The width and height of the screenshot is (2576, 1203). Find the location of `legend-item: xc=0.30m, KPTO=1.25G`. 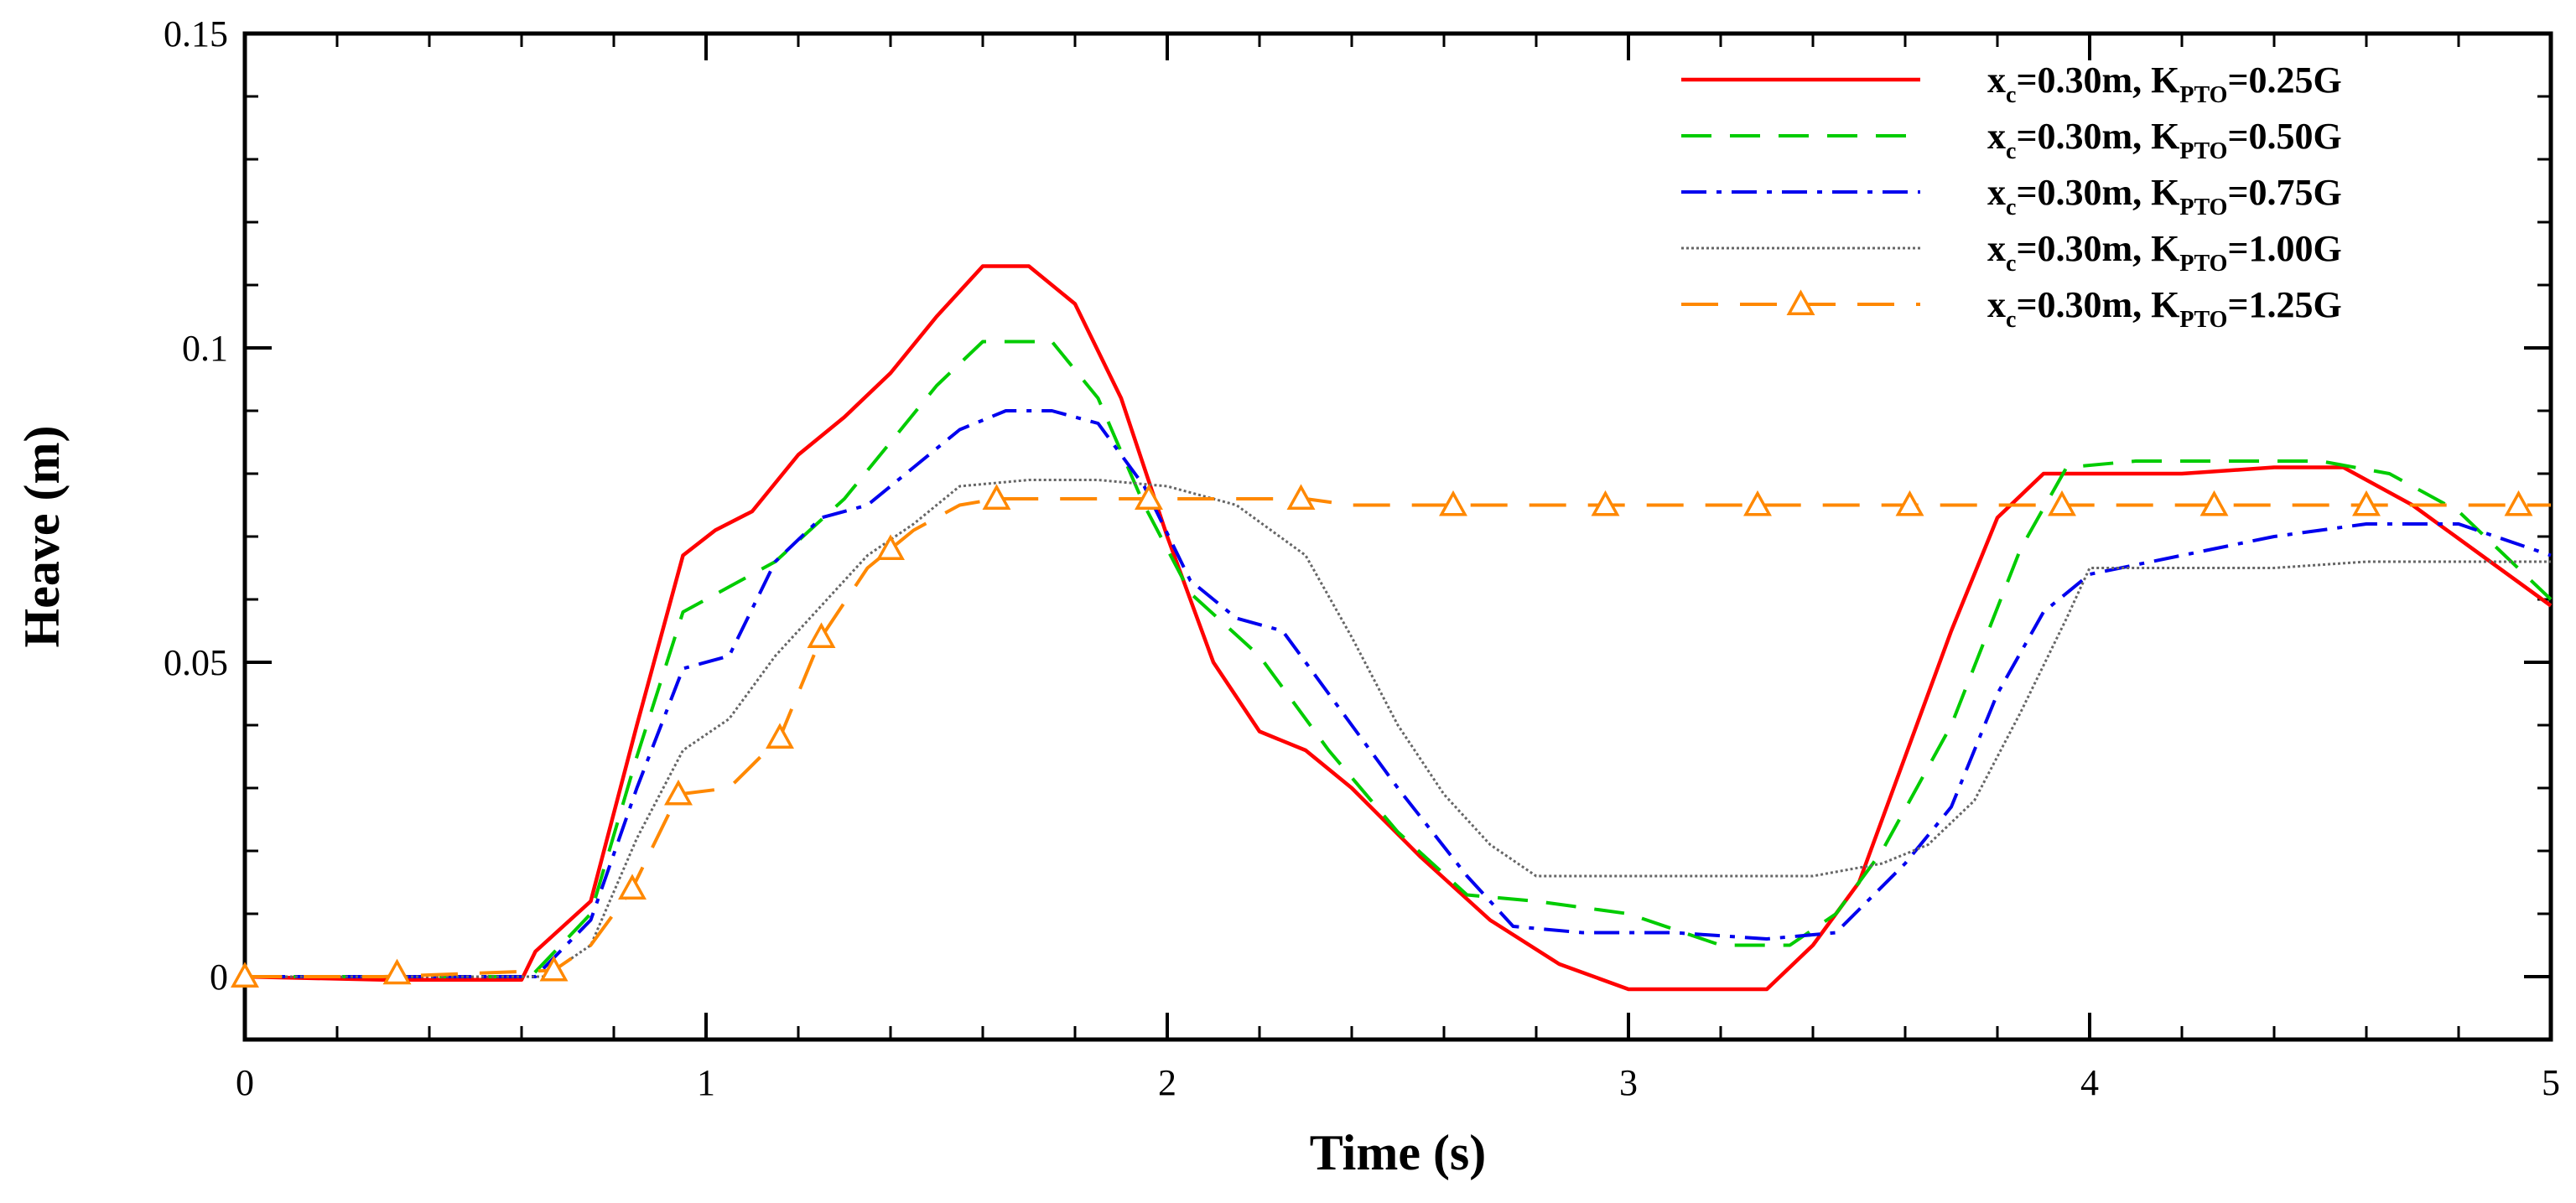

legend-item: xc=0.30m, KPTO=1.25G is located at coordinates (2011, 308).